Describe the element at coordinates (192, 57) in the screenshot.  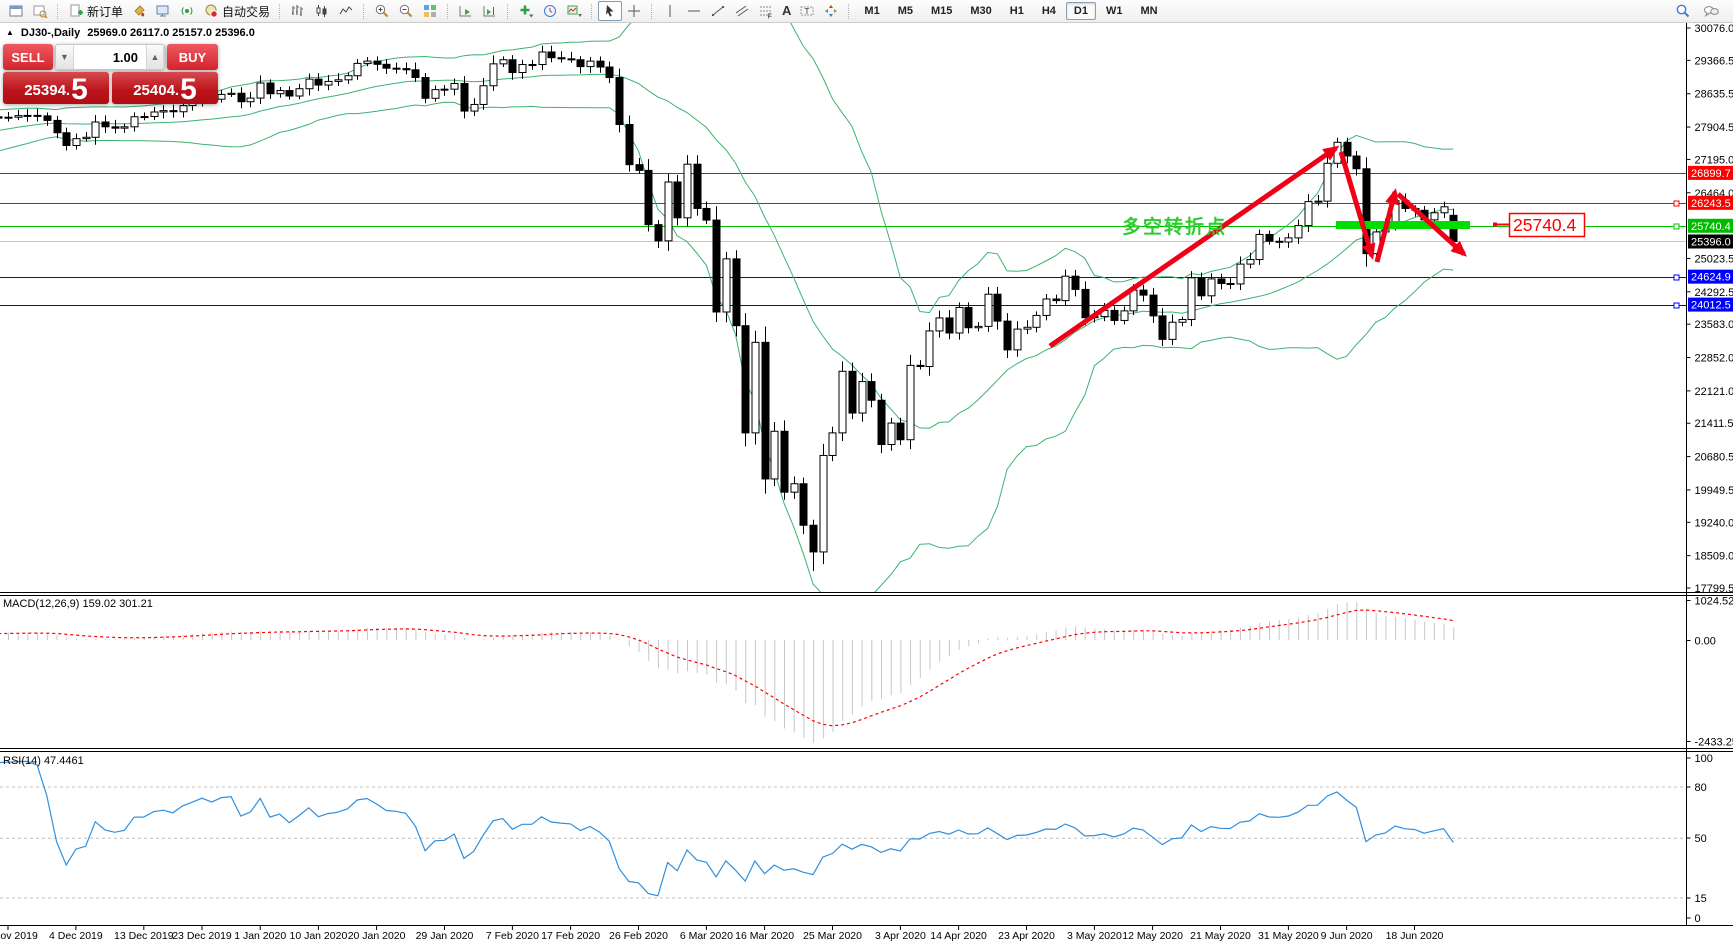
I see `buy-button: BUY` at that location.